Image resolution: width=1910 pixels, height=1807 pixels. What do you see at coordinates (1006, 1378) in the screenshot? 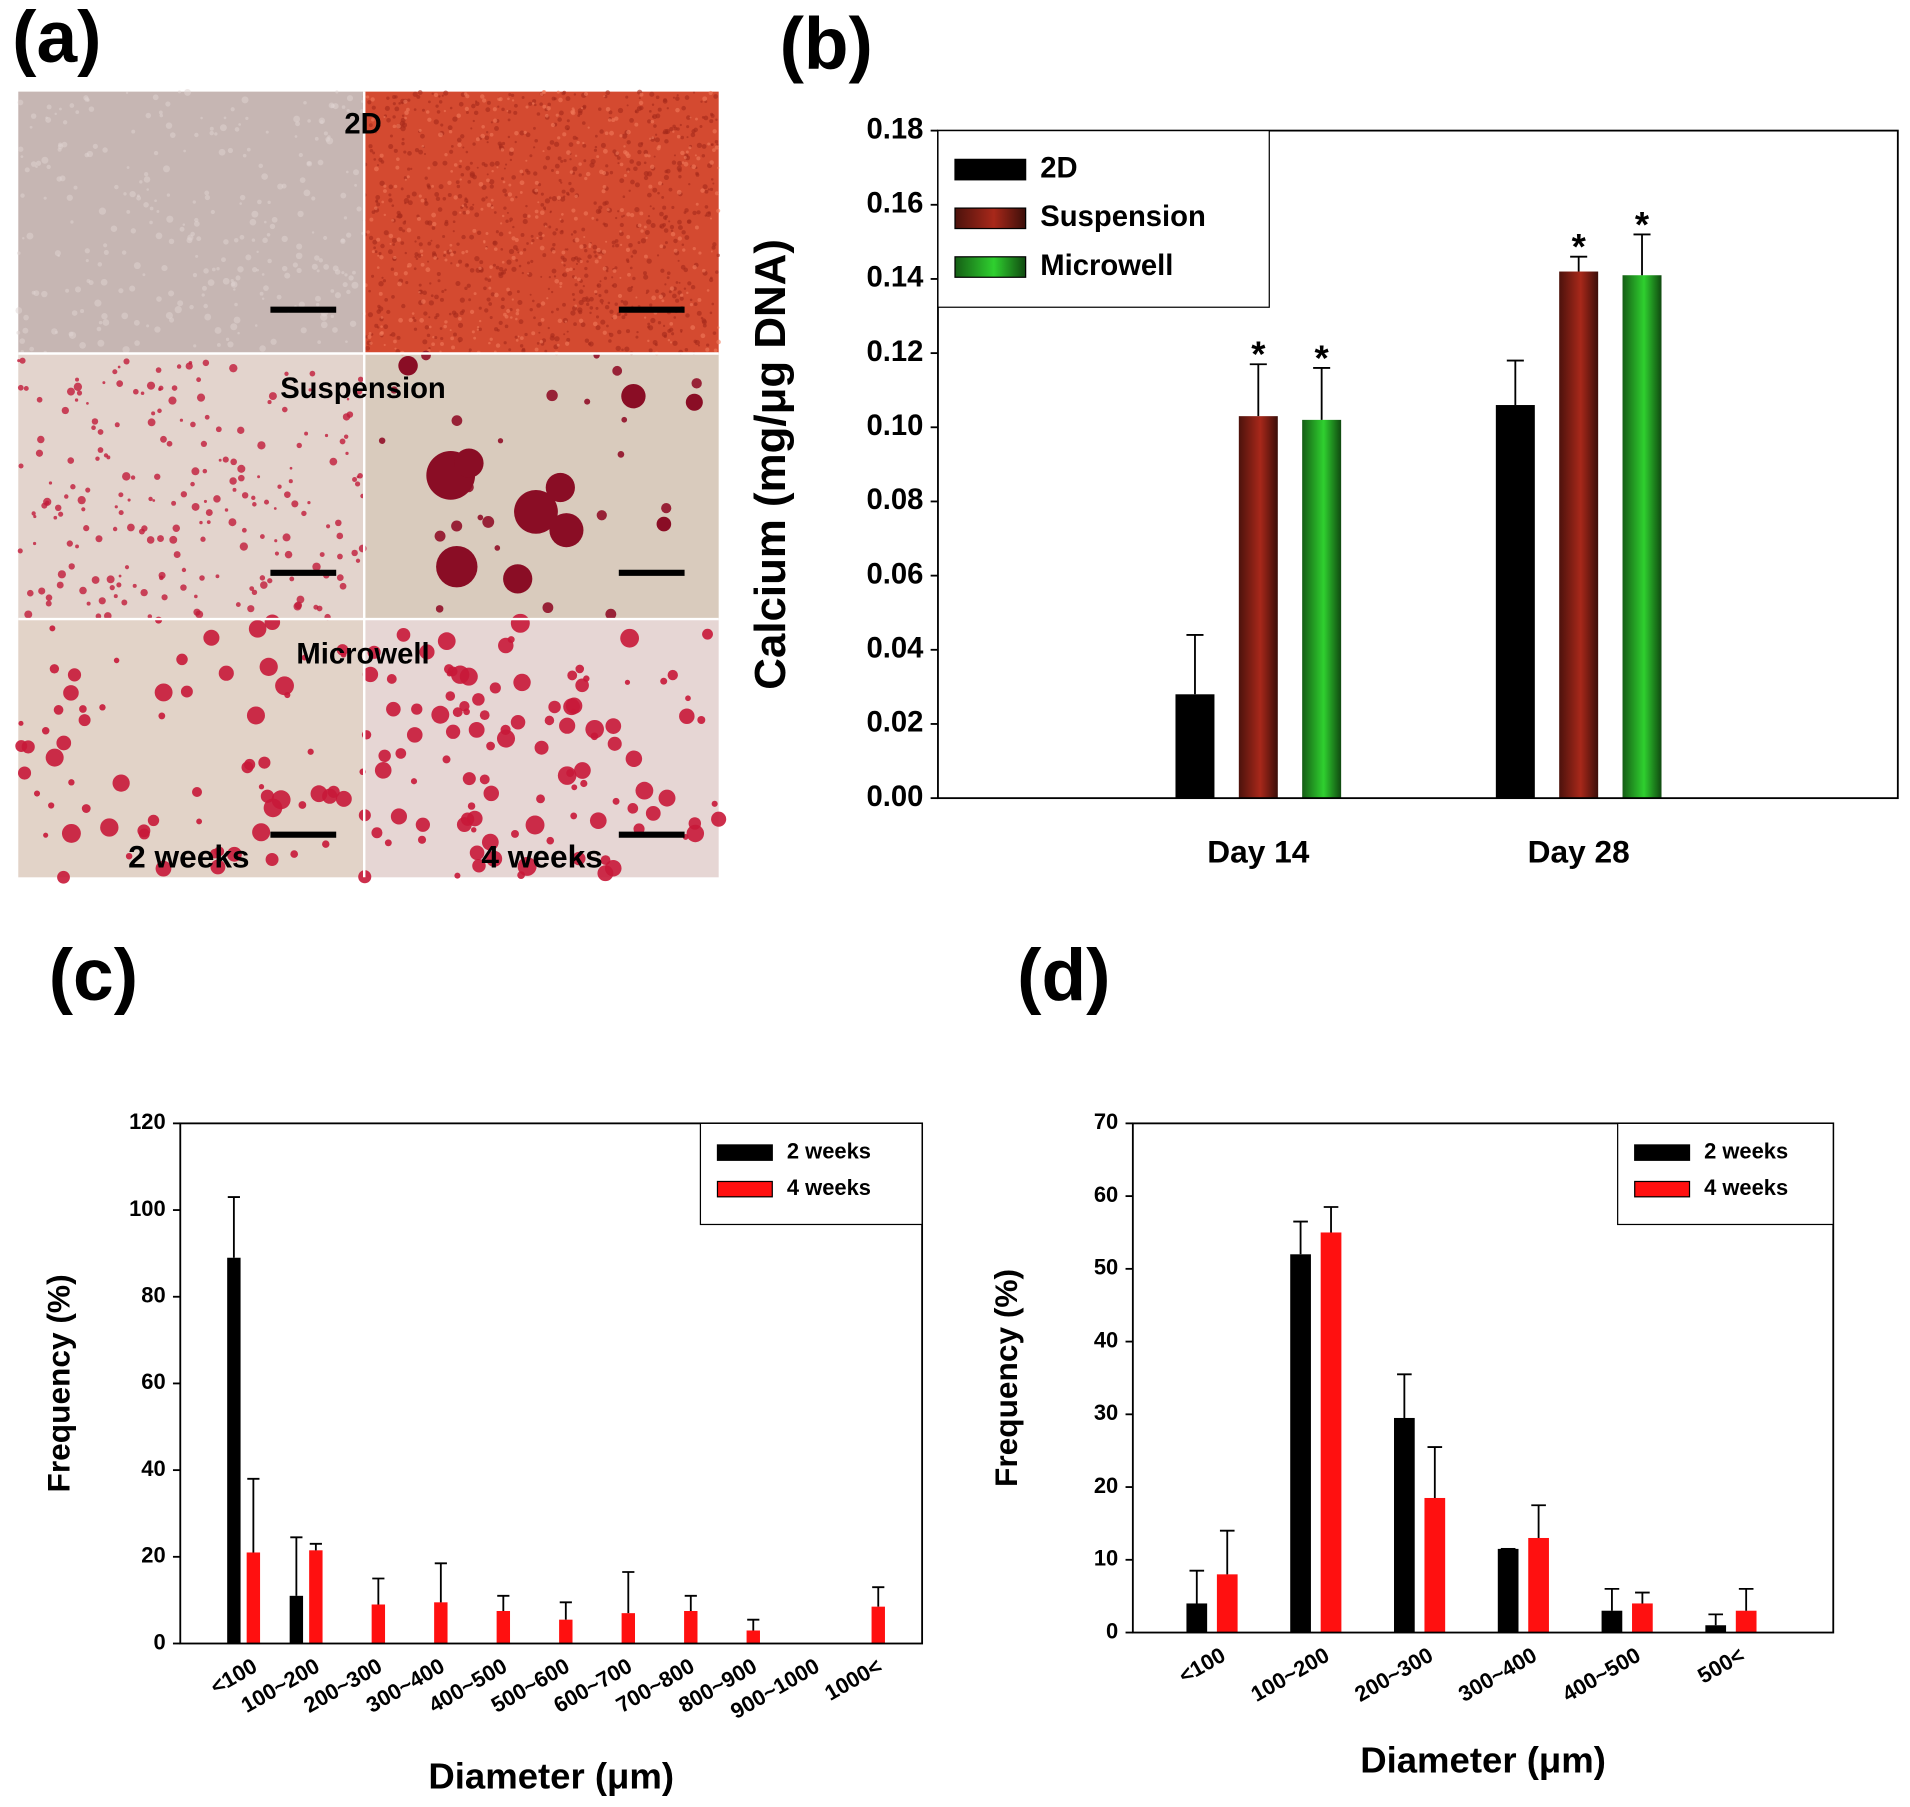
I see `y-axis-title: Frequency (%)` at bounding box center [1006, 1378].